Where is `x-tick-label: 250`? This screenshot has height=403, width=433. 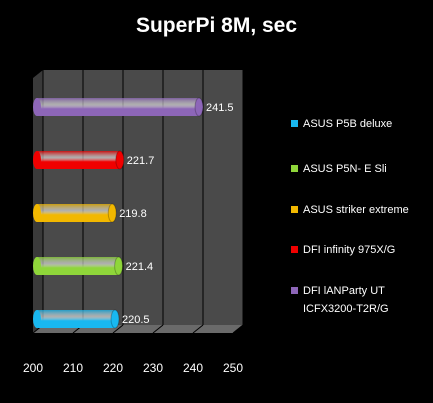 x-tick-label: 250 is located at coordinates (233, 368).